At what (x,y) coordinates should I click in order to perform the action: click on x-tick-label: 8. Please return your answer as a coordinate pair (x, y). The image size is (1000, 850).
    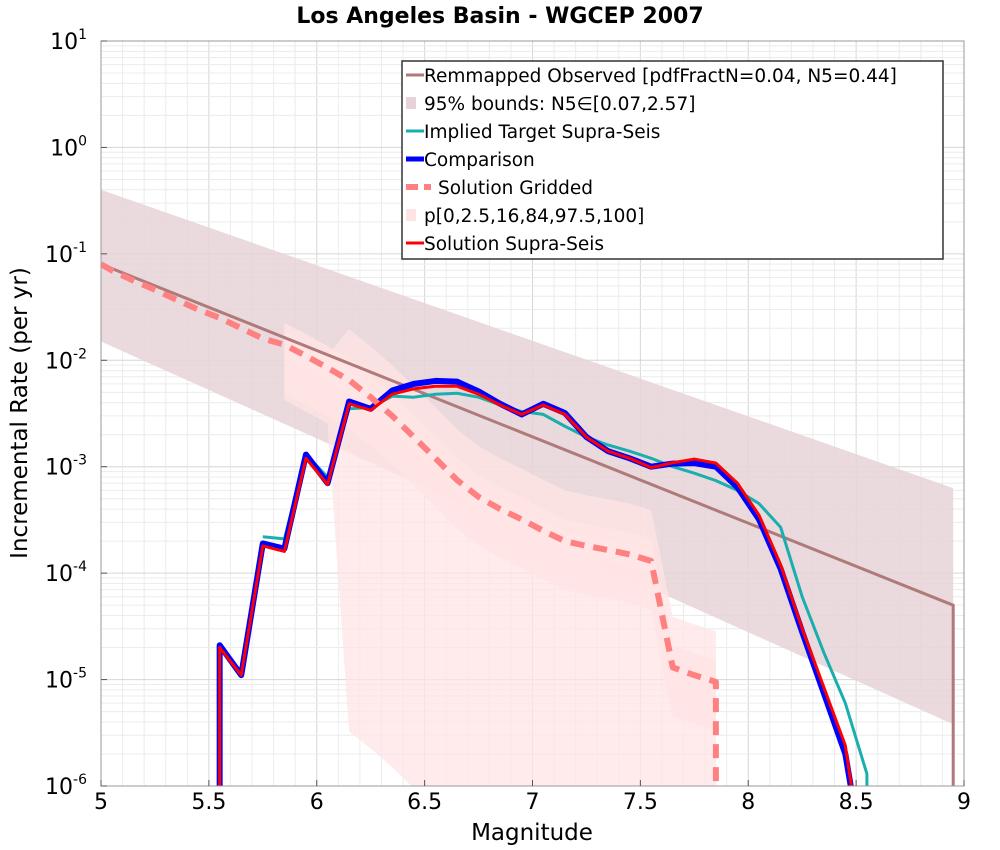
    Looking at the image, I should click on (748, 802).